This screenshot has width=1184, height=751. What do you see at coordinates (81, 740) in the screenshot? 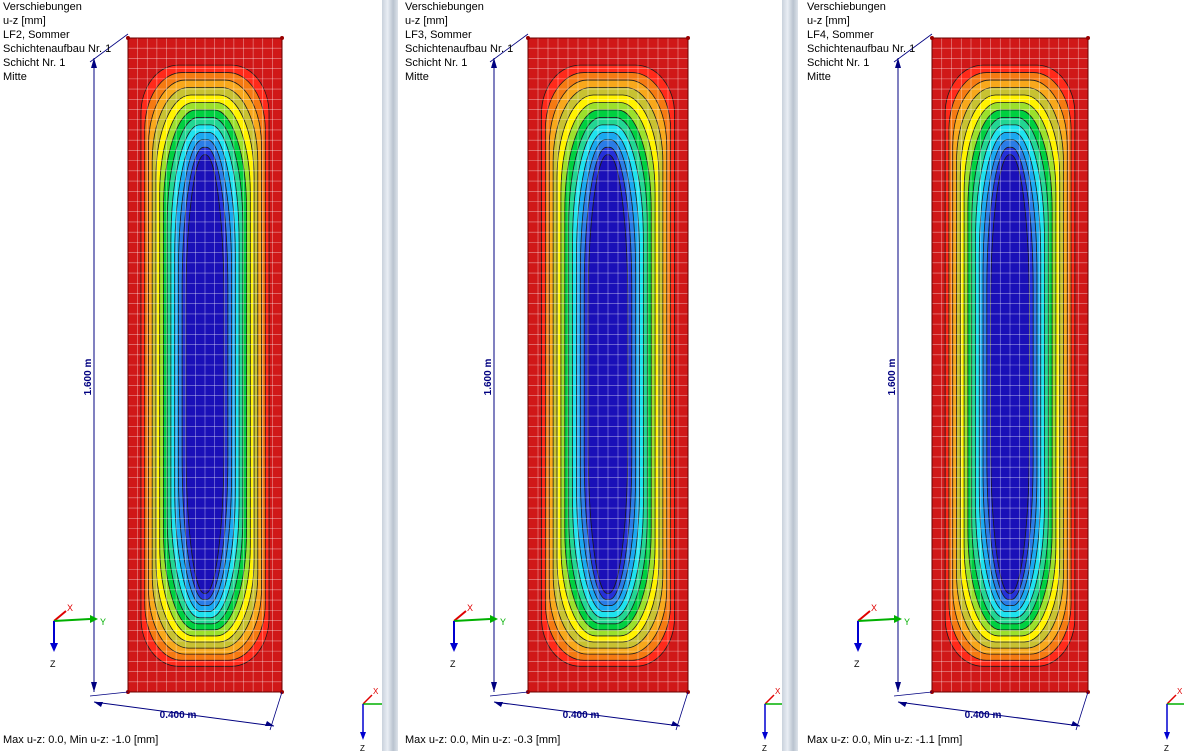
I see `max-min-footer: Max u-z: 0.0, Min u-z: -1.0 [mm]` at bounding box center [81, 740].